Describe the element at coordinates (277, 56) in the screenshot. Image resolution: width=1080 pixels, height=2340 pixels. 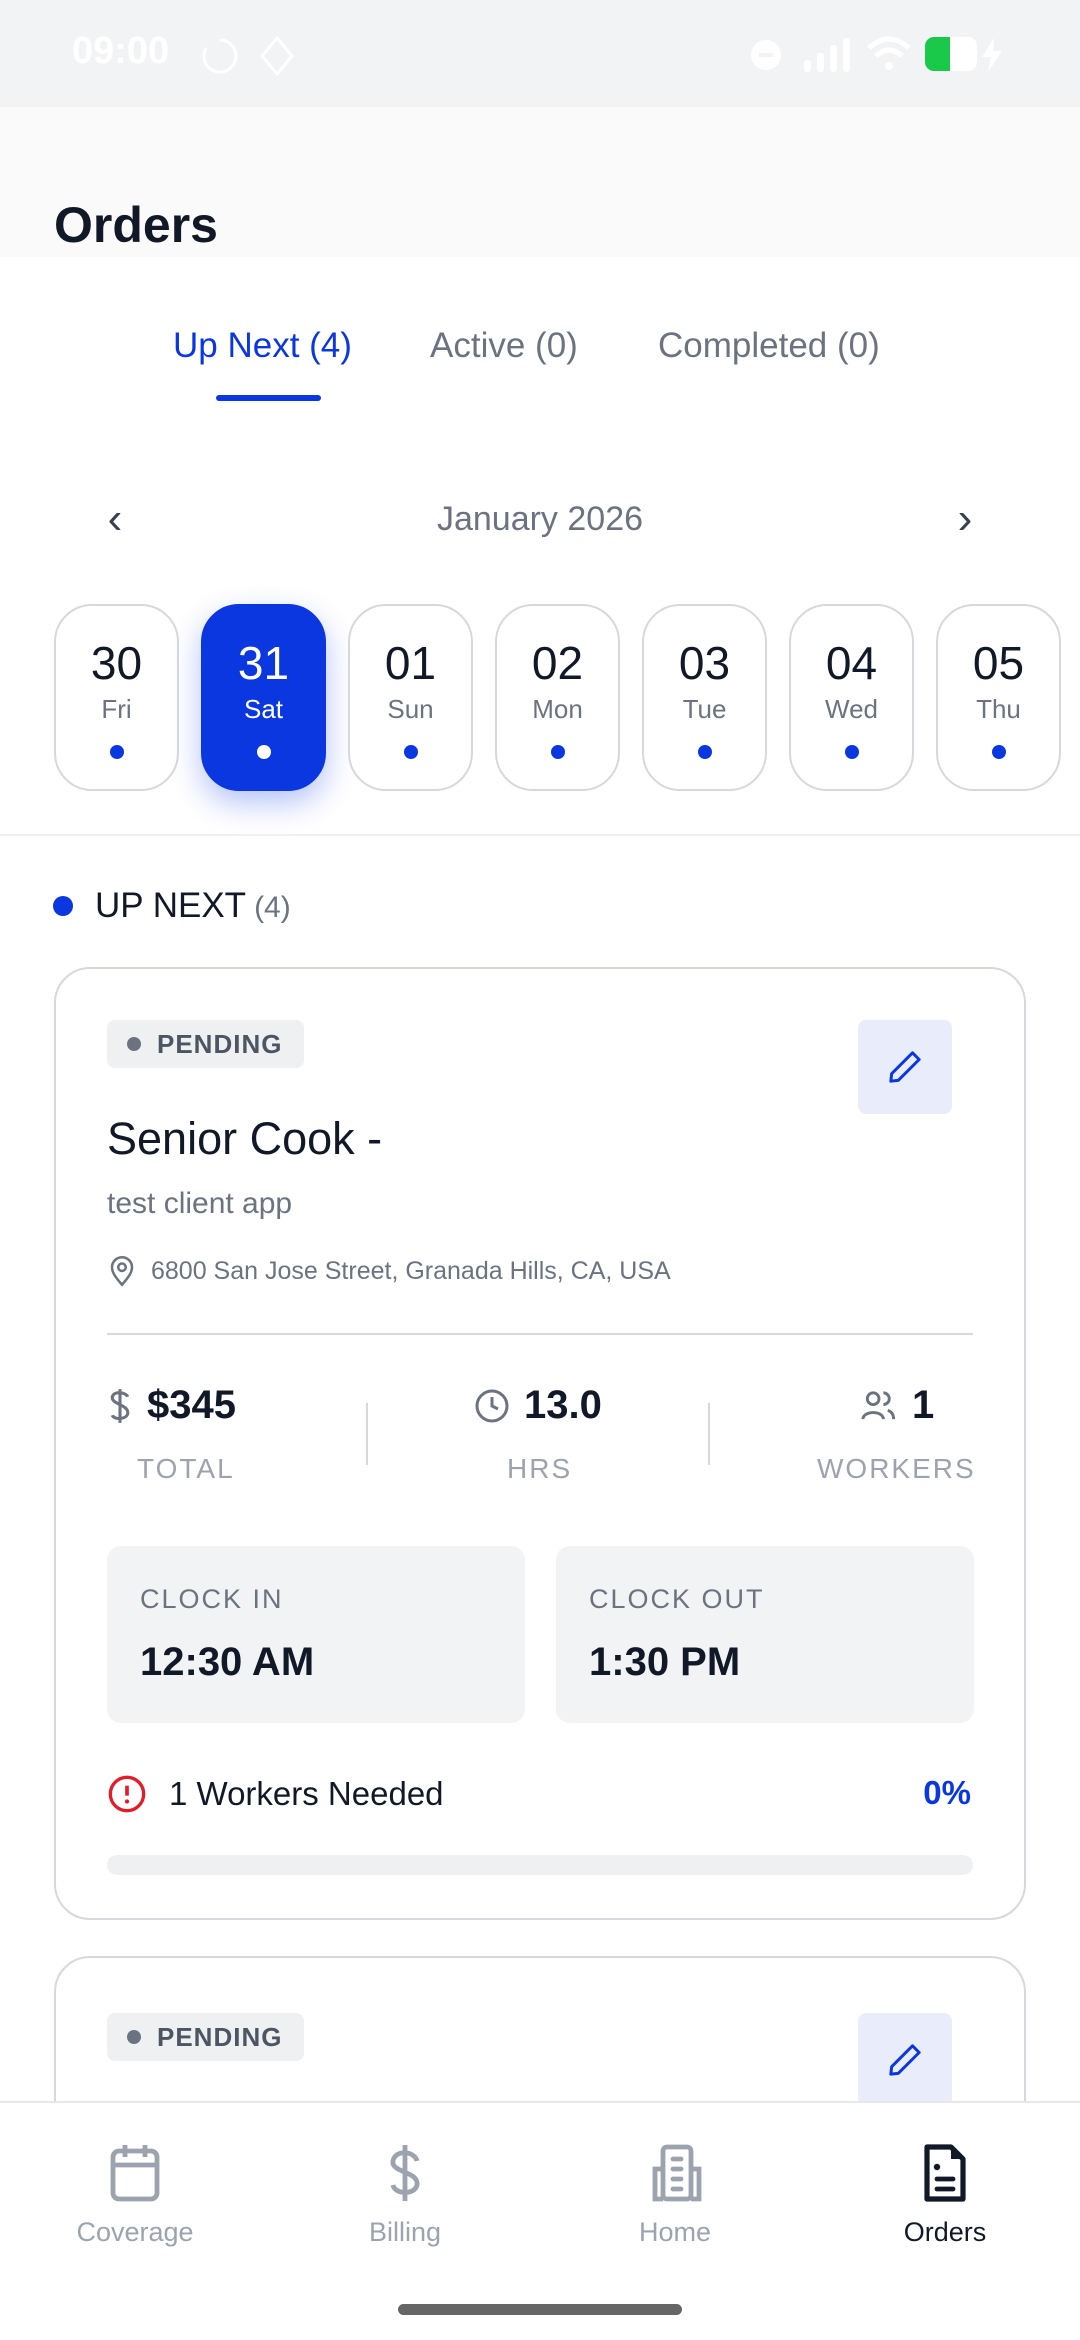
I see `app-notification-icon` at that location.